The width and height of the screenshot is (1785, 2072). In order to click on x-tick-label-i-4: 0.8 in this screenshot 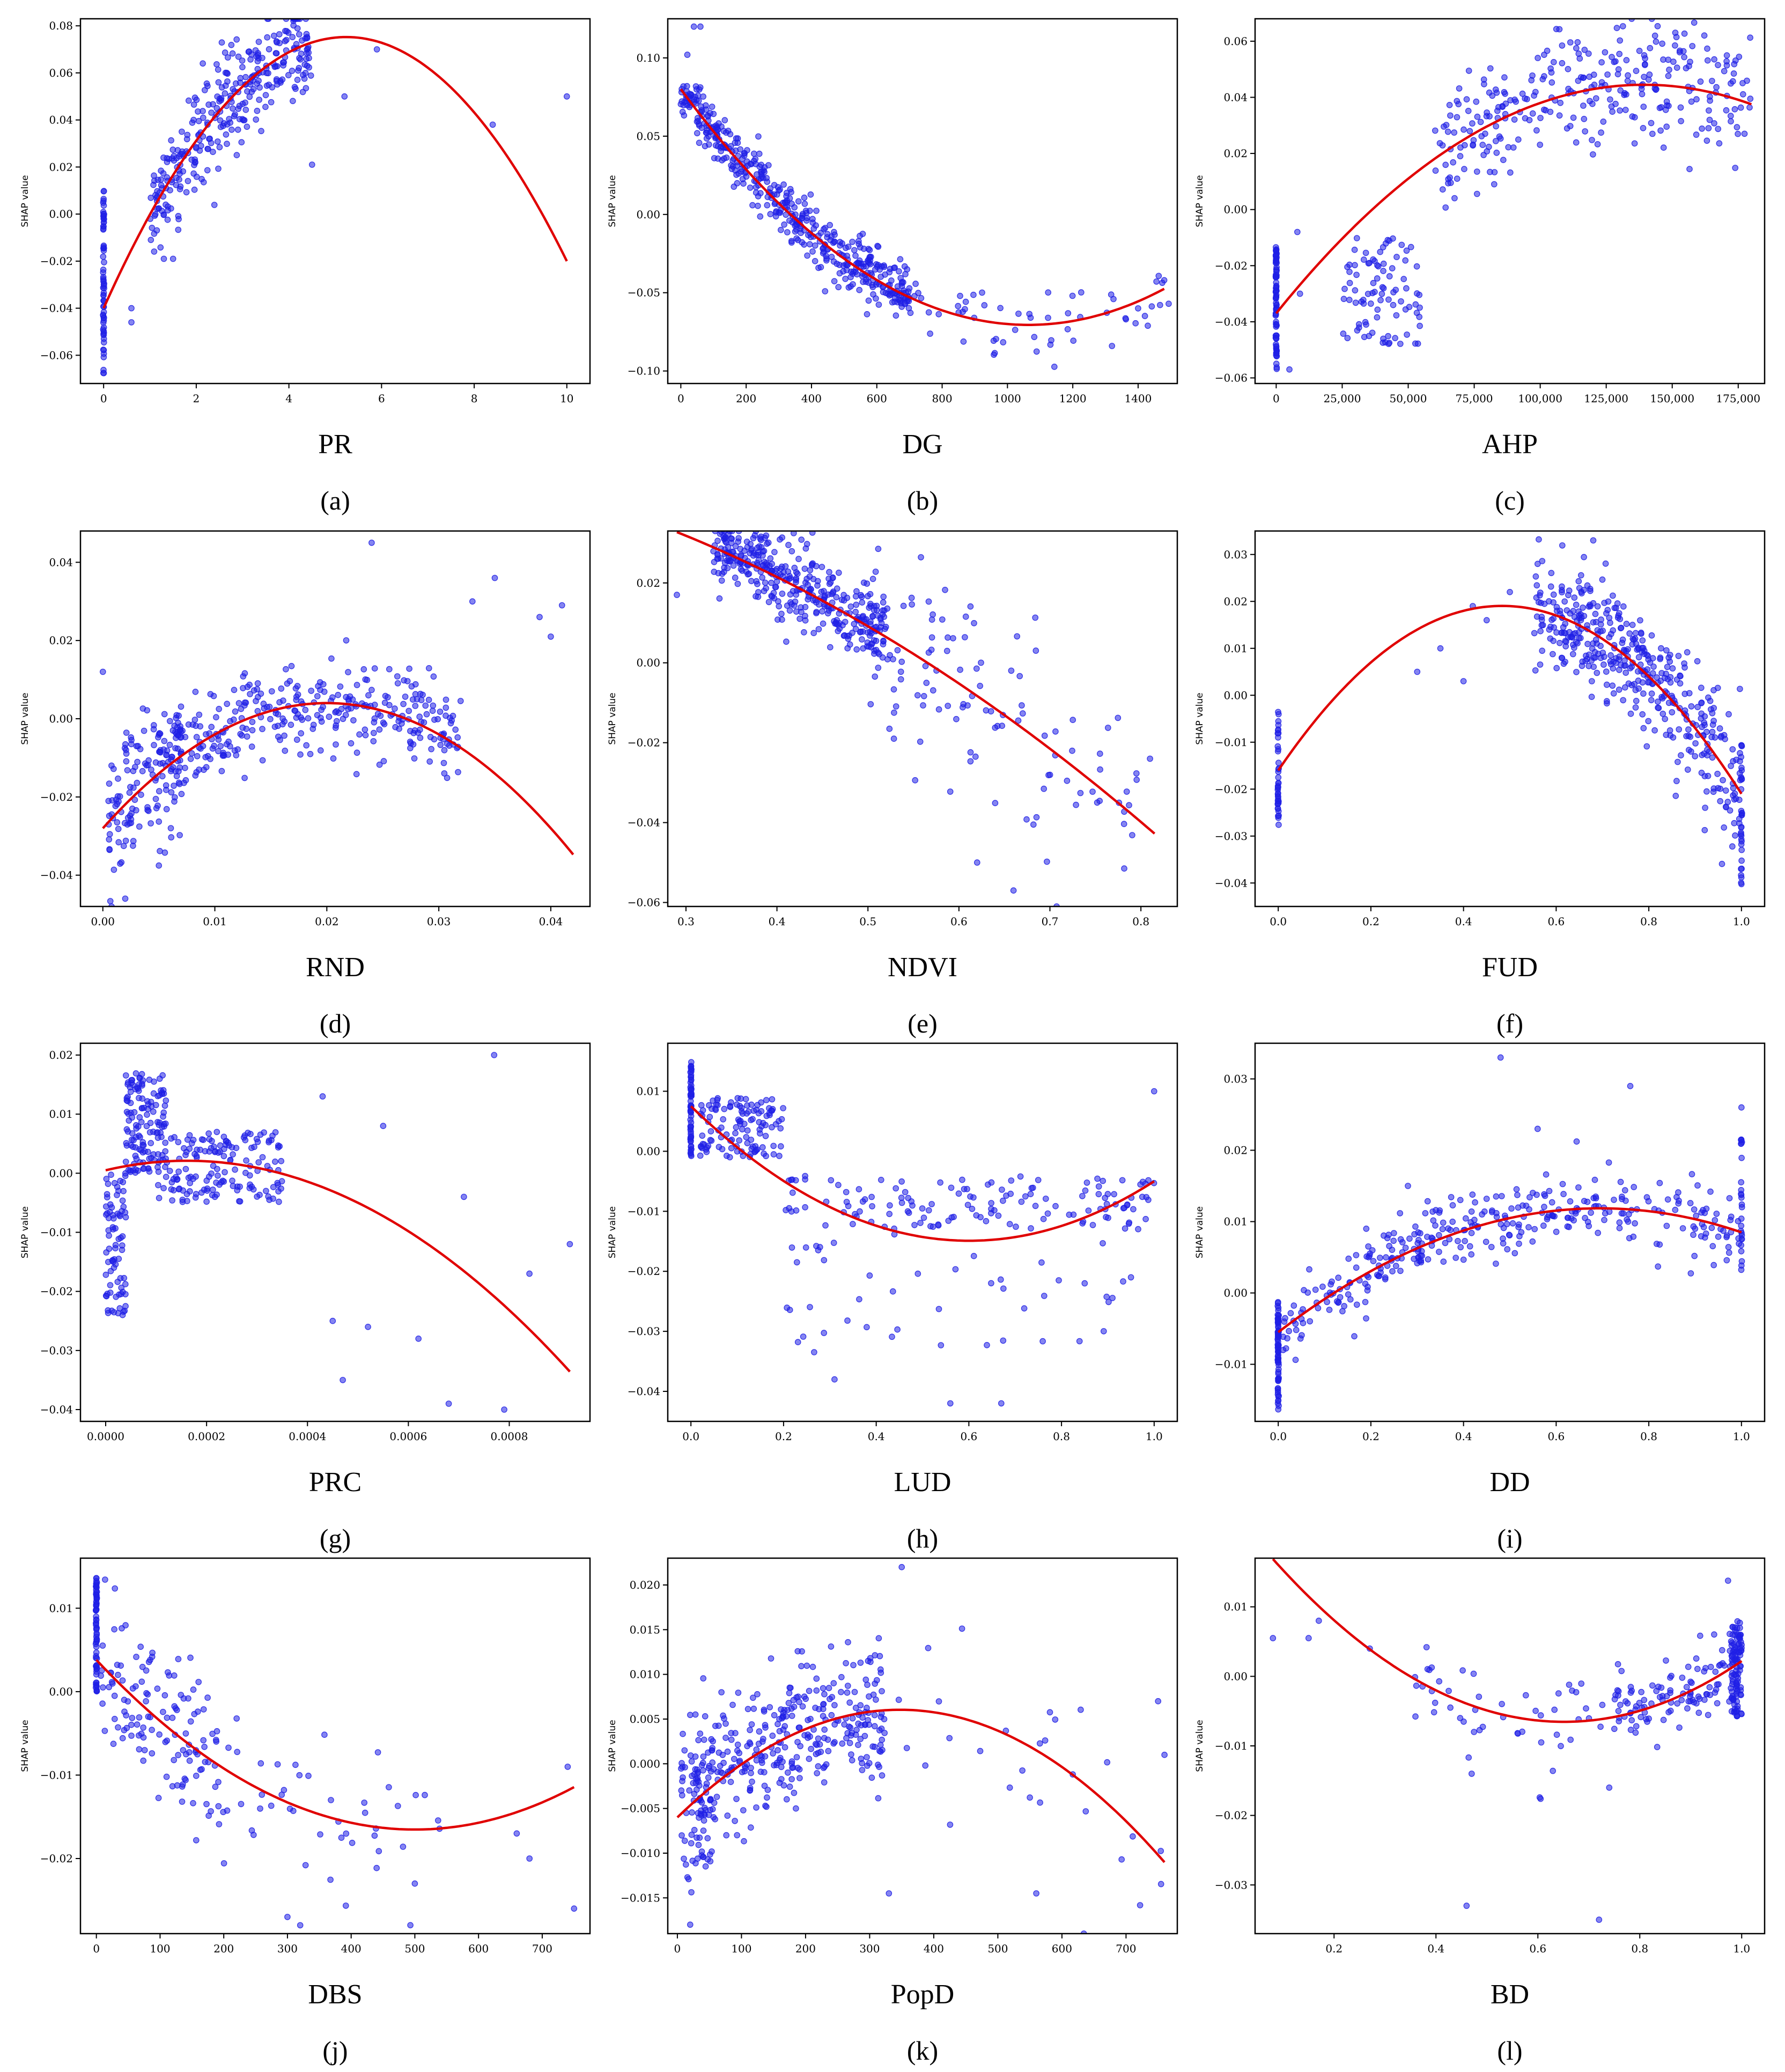, I will do `click(1649, 1436)`.